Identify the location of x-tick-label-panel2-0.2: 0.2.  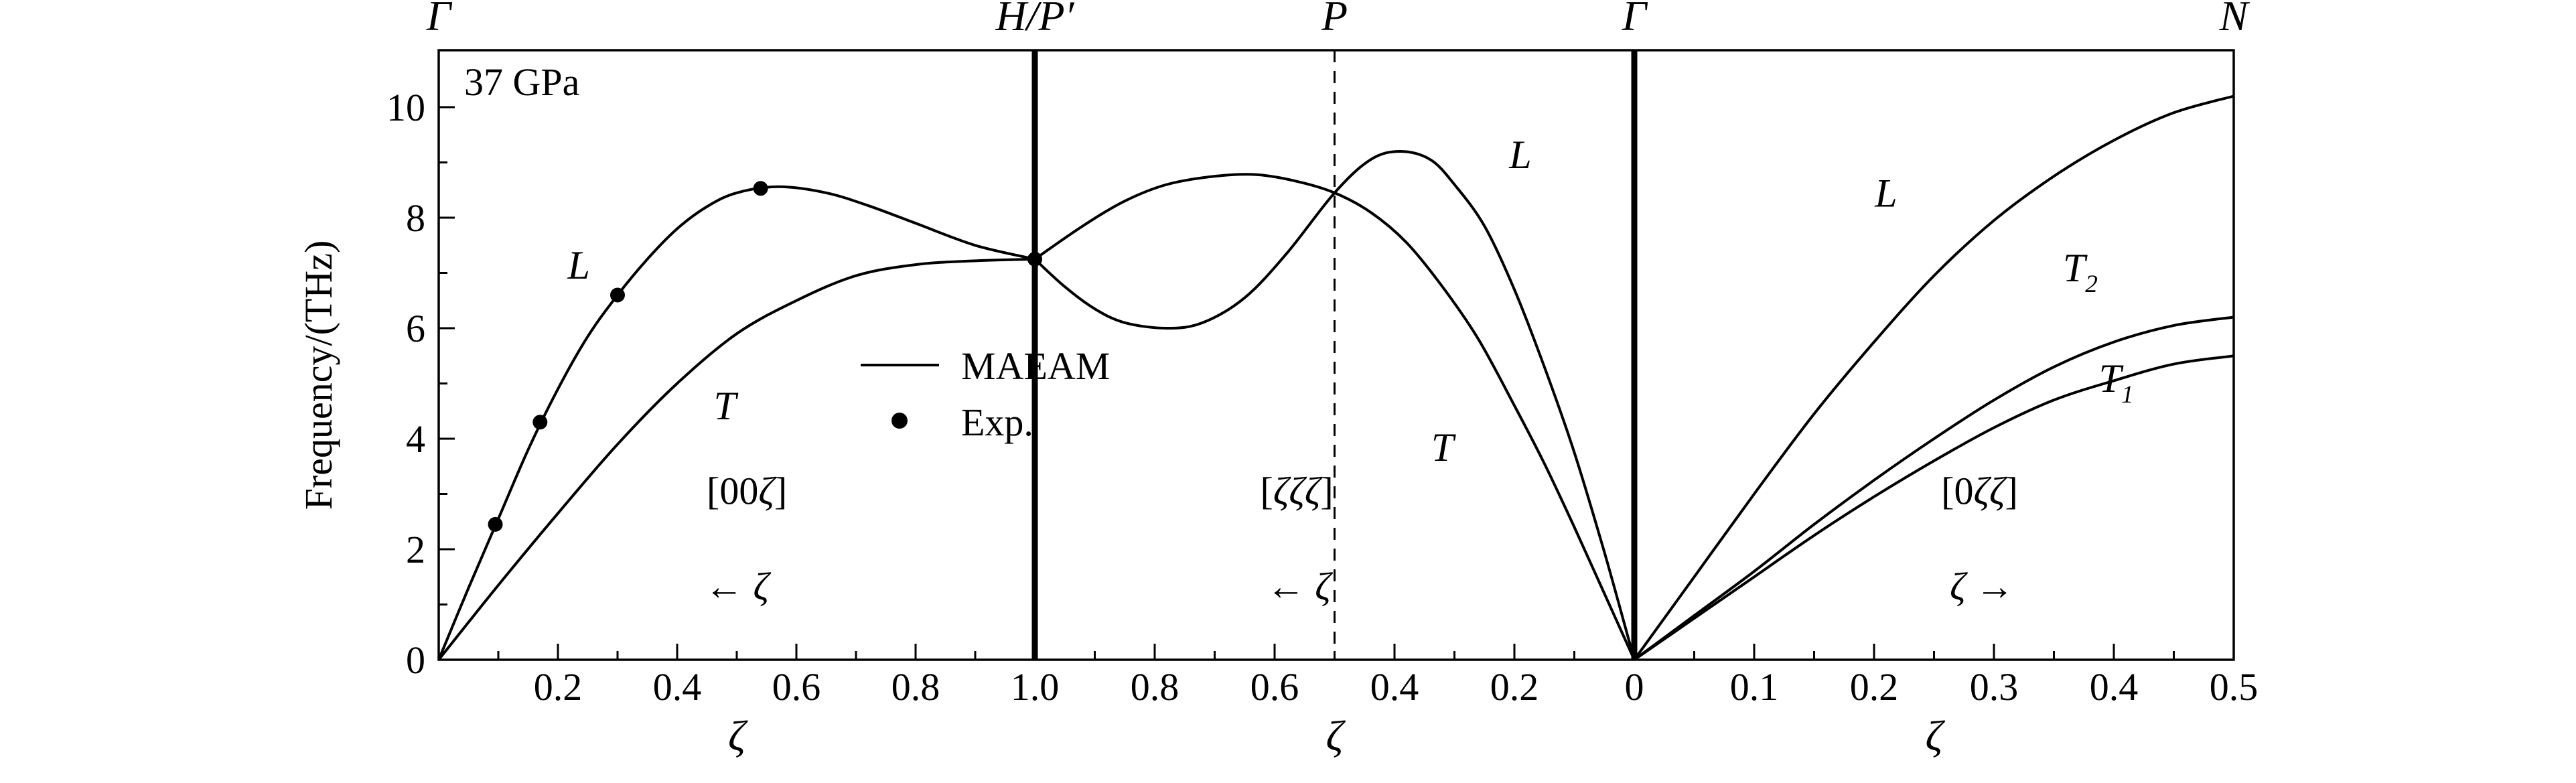
(1514, 687).